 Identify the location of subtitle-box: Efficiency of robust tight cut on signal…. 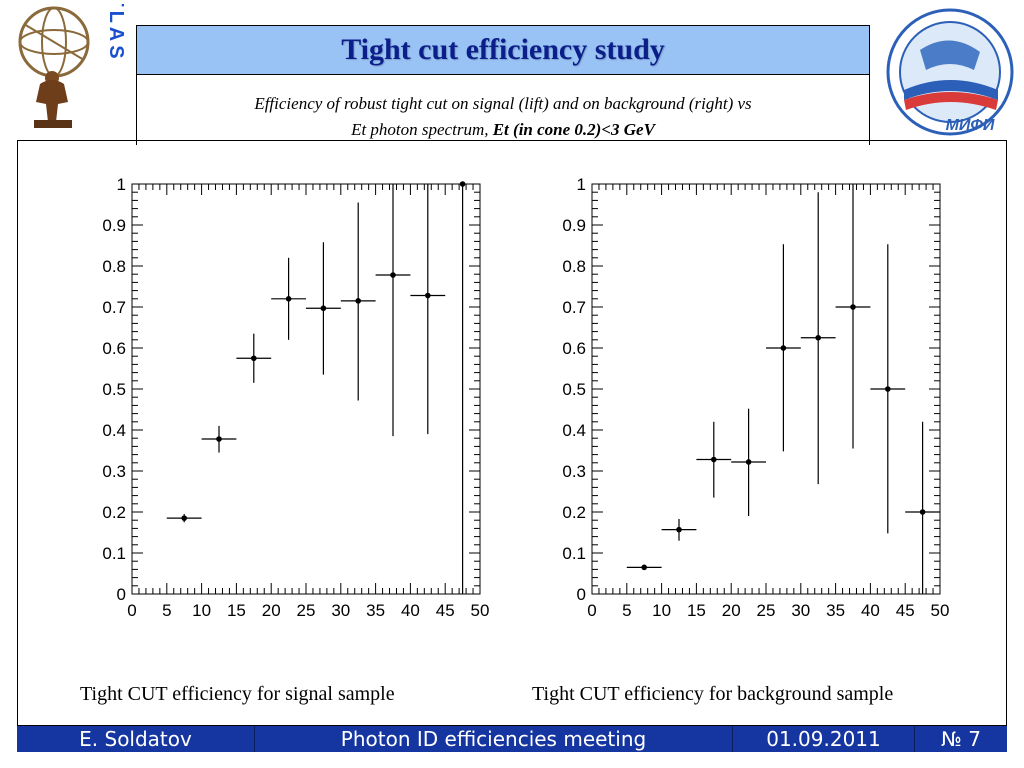
(503, 110).